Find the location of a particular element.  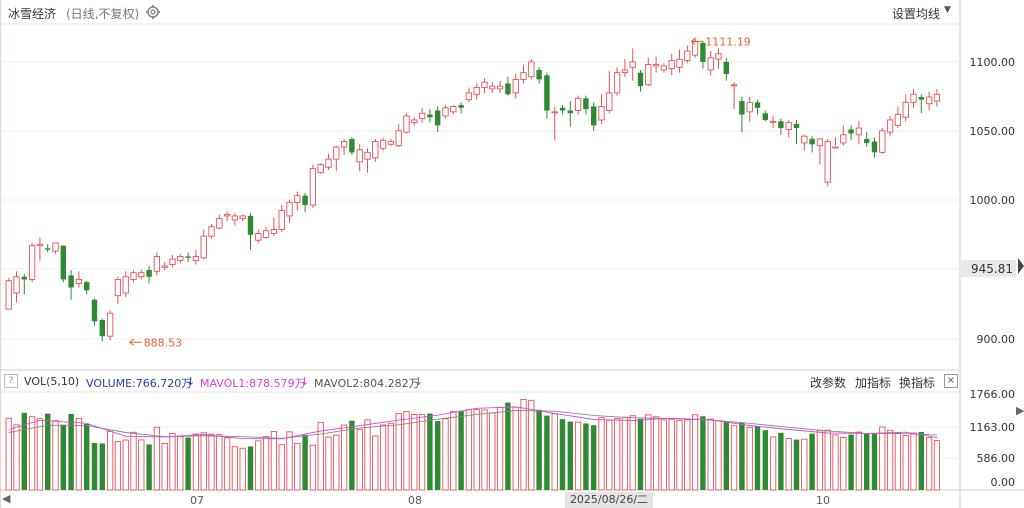

switch-indicator-button: 换指标 is located at coordinates (917, 383).